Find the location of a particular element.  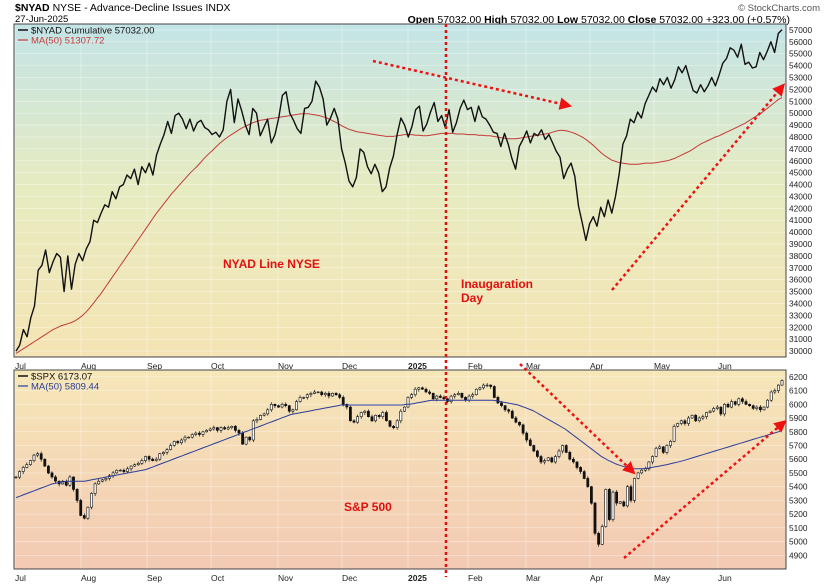

downtrend-arrow-top is located at coordinates (472, 84).